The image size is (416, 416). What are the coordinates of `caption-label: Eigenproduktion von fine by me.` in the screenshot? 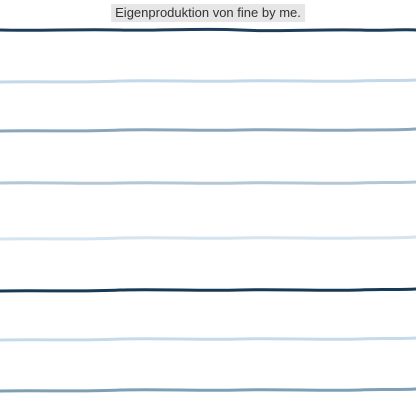 It's located at (208, 13).